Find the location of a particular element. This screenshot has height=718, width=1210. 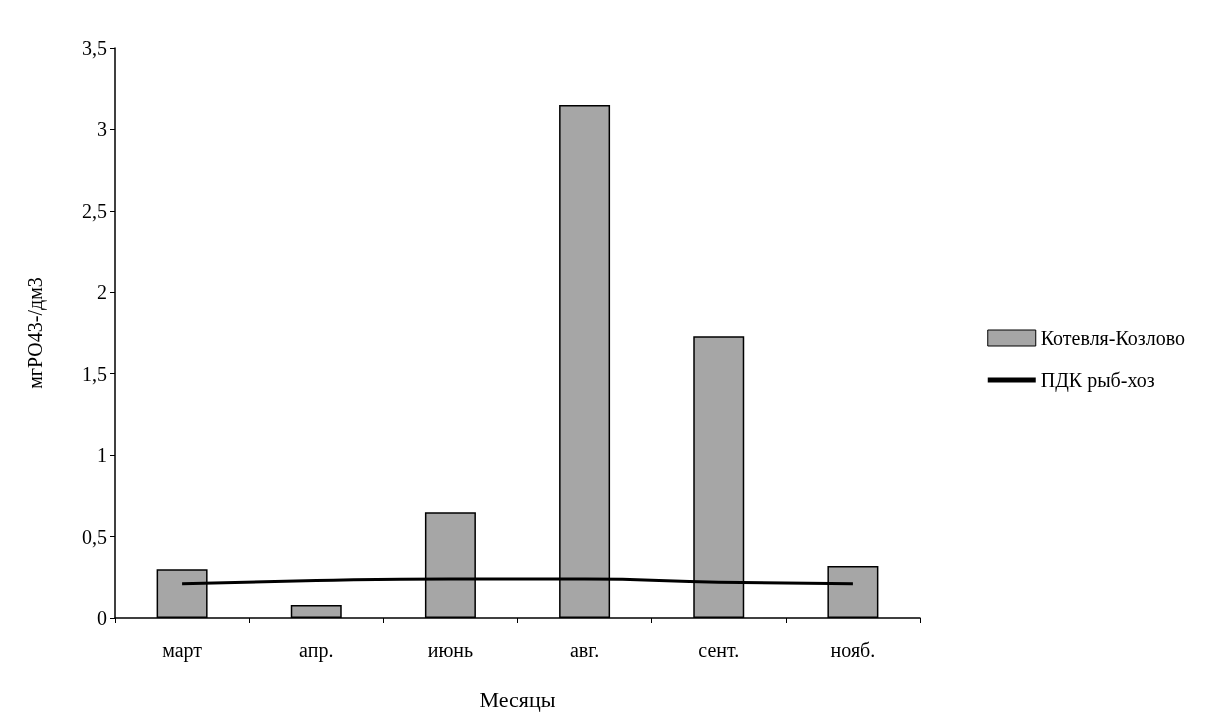

x-tick-label: нояб. is located at coordinates (853, 650).